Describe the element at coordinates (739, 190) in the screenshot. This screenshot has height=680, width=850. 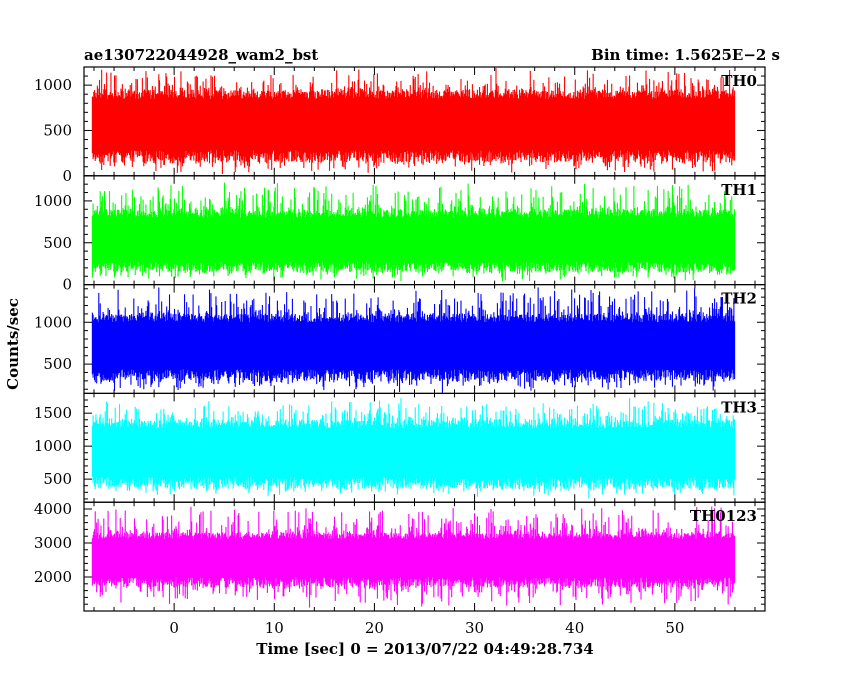
I see `panel-label: TH1` at that location.